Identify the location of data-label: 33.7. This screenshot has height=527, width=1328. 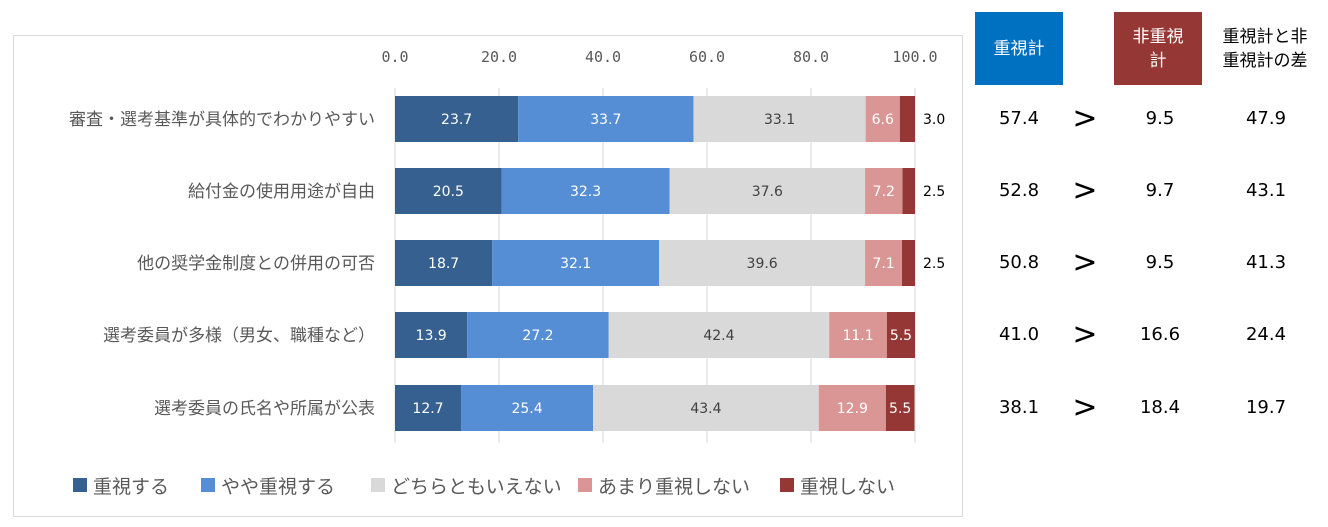
(605, 120).